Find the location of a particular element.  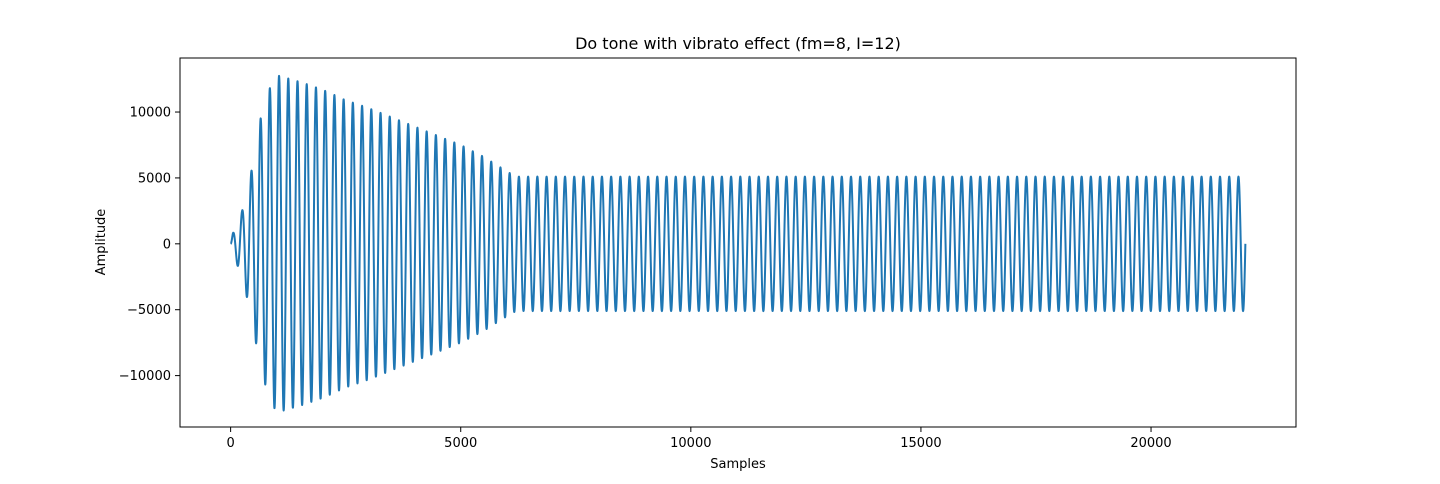

y-tick-label: −10000 is located at coordinates (145, 376).